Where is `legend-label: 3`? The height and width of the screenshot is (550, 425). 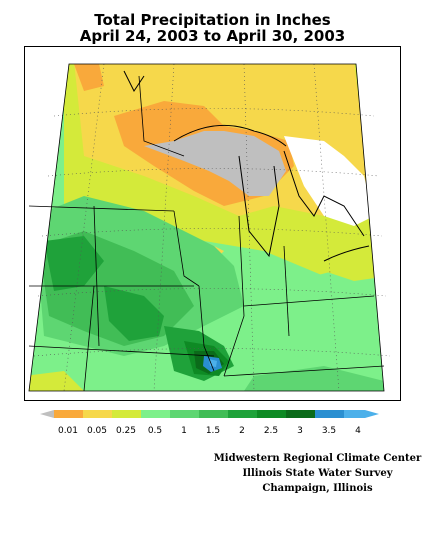
legend-label: 3 is located at coordinates (300, 431).